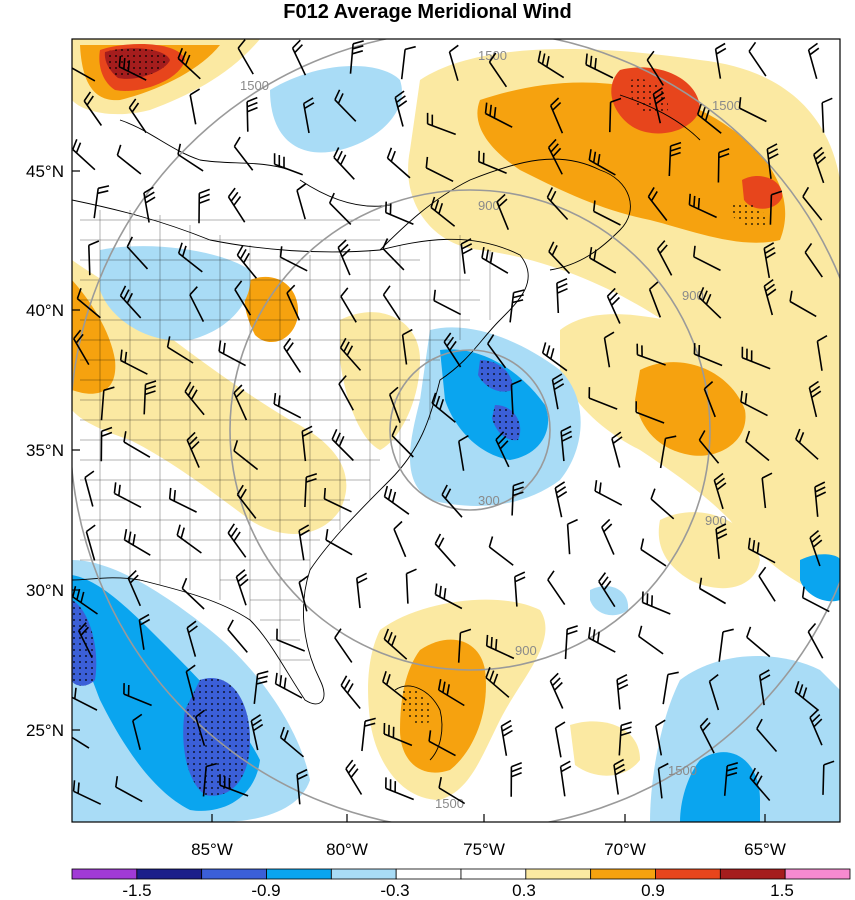 The height and width of the screenshot is (900, 855). Describe the element at coordinates (484, 849) in the screenshot. I see `lon-label: 75°W` at that location.